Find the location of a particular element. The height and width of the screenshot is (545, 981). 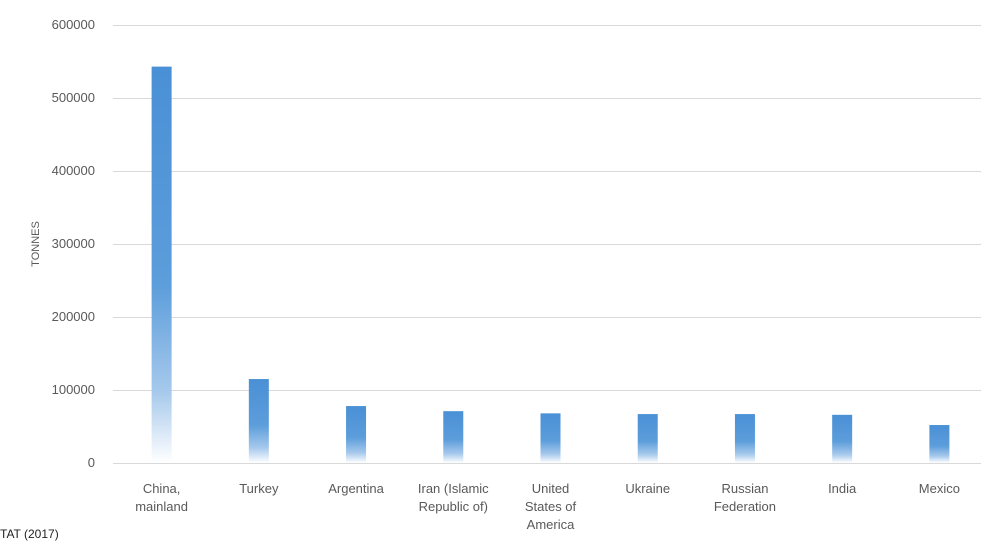

x-category-label: Ukraine is located at coordinates (647, 488).